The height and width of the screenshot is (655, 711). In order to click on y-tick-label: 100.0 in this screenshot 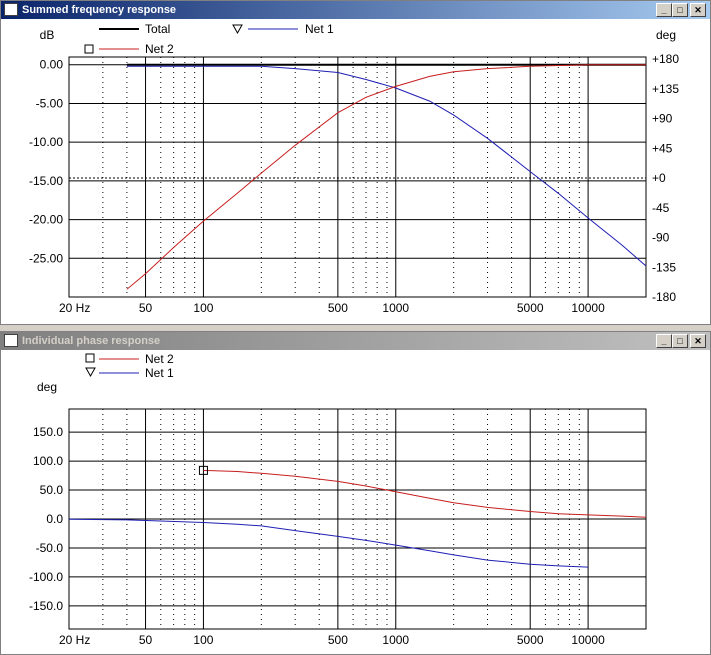, I will do `click(48, 461)`.